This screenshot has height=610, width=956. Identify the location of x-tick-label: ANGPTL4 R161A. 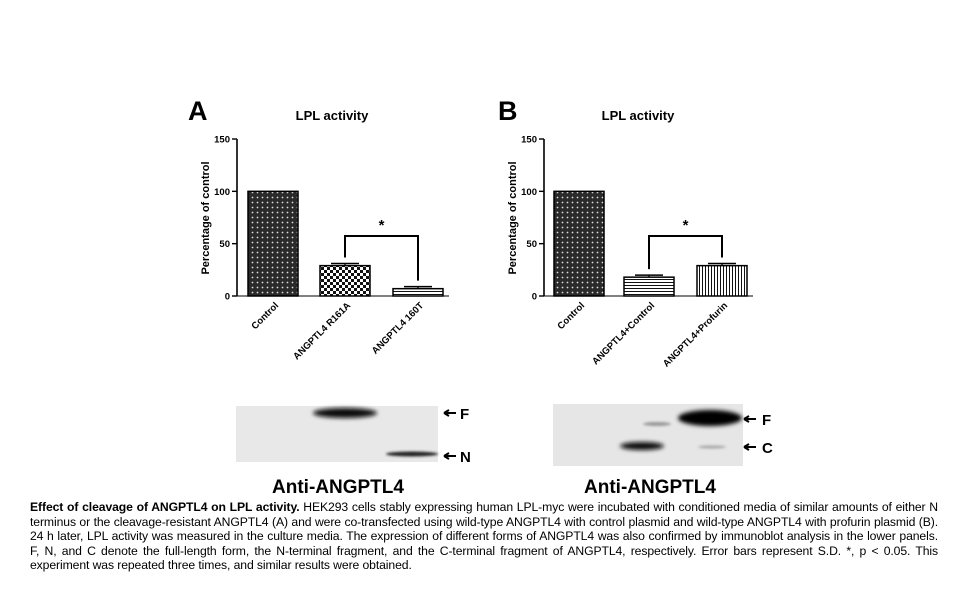
(322, 331).